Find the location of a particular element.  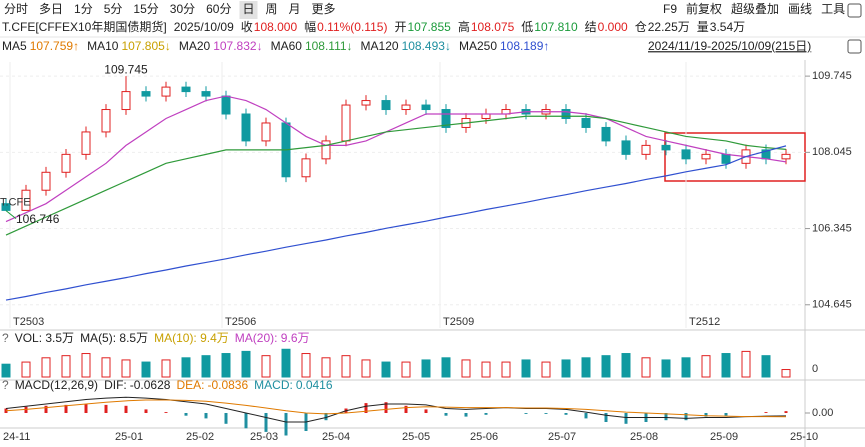

highlight-box is located at coordinates (735, 157).